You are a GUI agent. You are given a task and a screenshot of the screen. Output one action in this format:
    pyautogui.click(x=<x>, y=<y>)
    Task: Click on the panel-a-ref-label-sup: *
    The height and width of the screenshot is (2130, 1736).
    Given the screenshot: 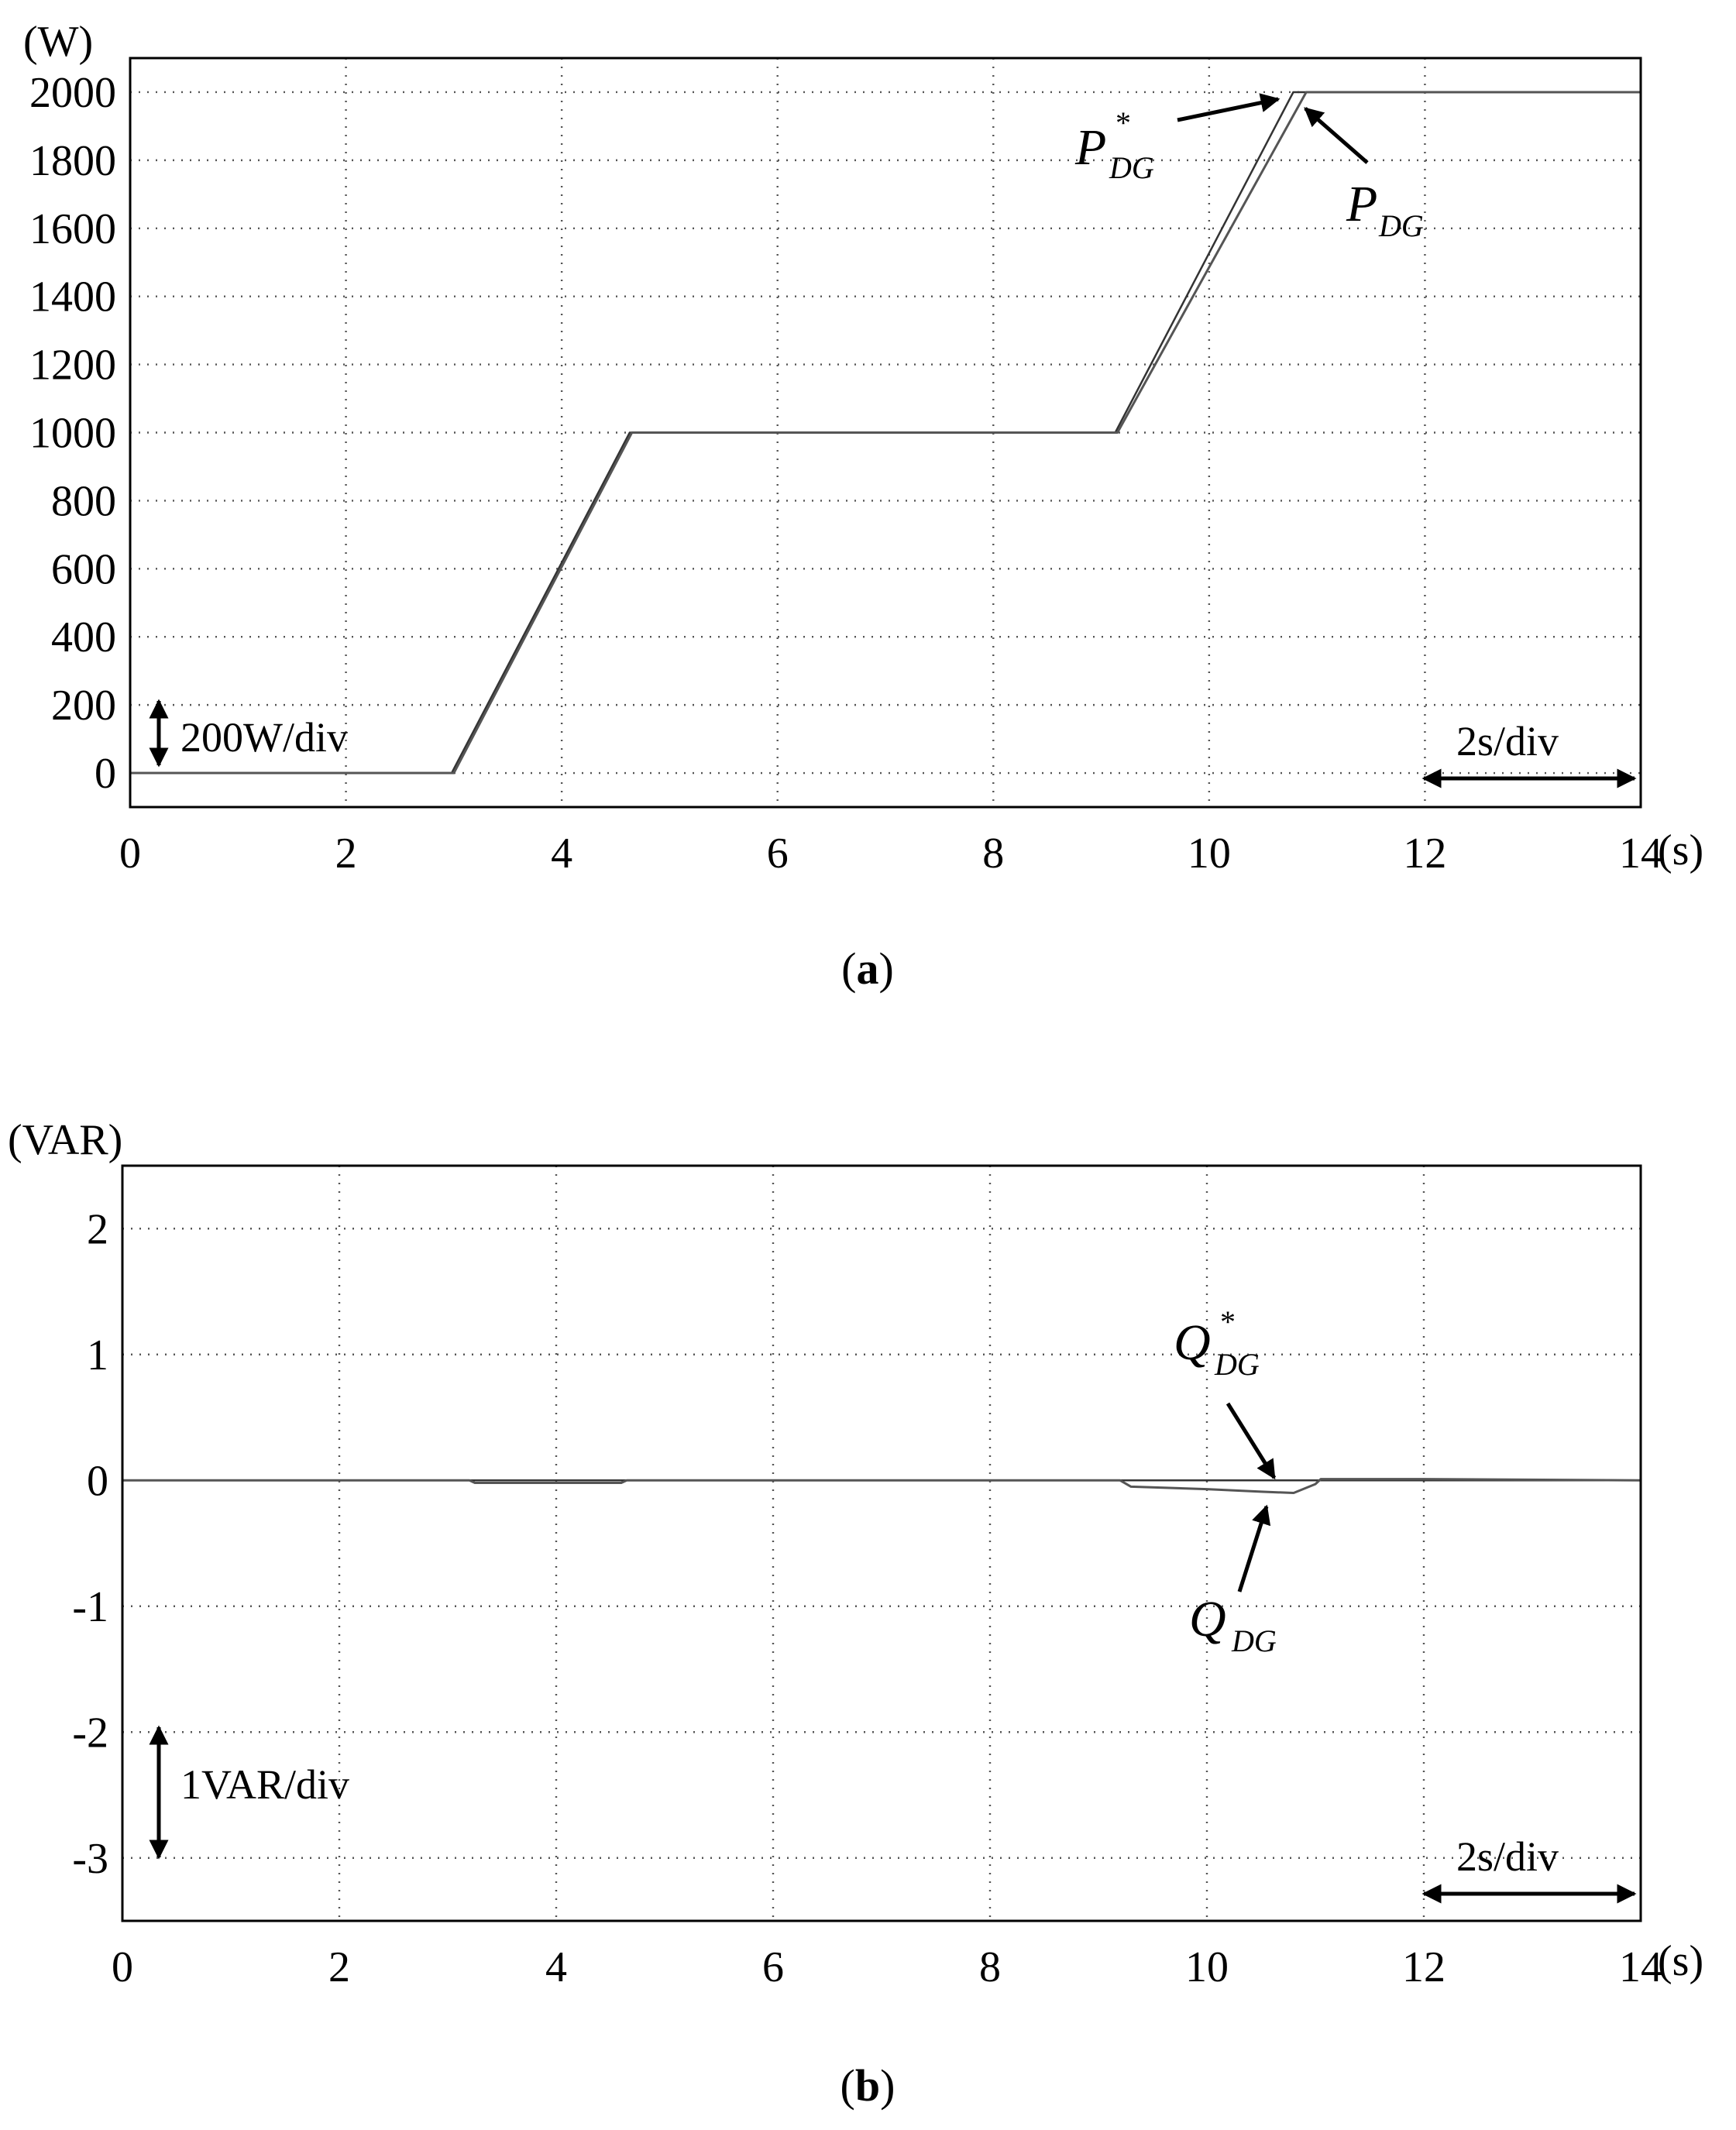 What is the action you would take?
    pyautogui.click(x=1123, y=122)
    